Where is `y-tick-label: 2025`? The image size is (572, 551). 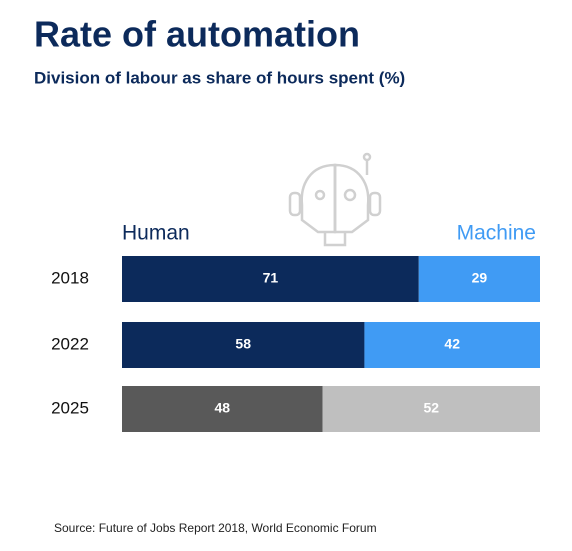
y-tick-label: 2025 is located at coordinates (70, 407).